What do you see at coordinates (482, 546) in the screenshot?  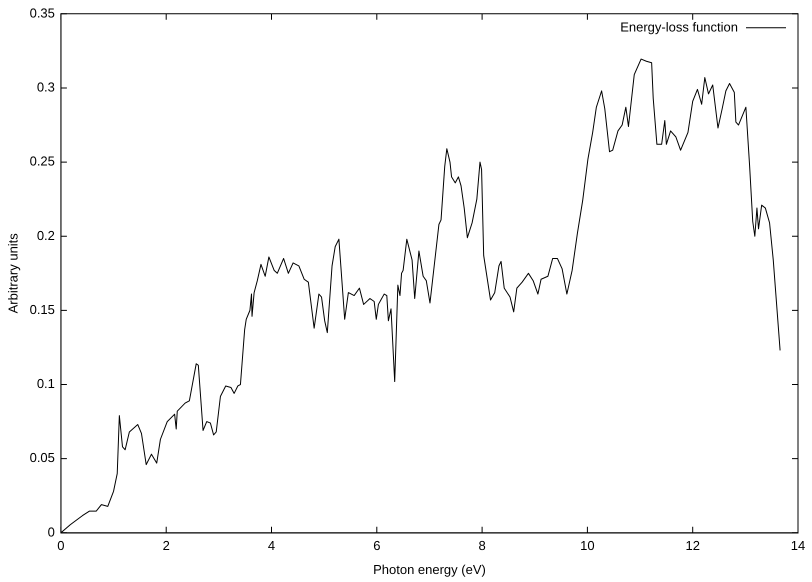 I see `x-tick-label: 8` at bounding box center [482, 546].